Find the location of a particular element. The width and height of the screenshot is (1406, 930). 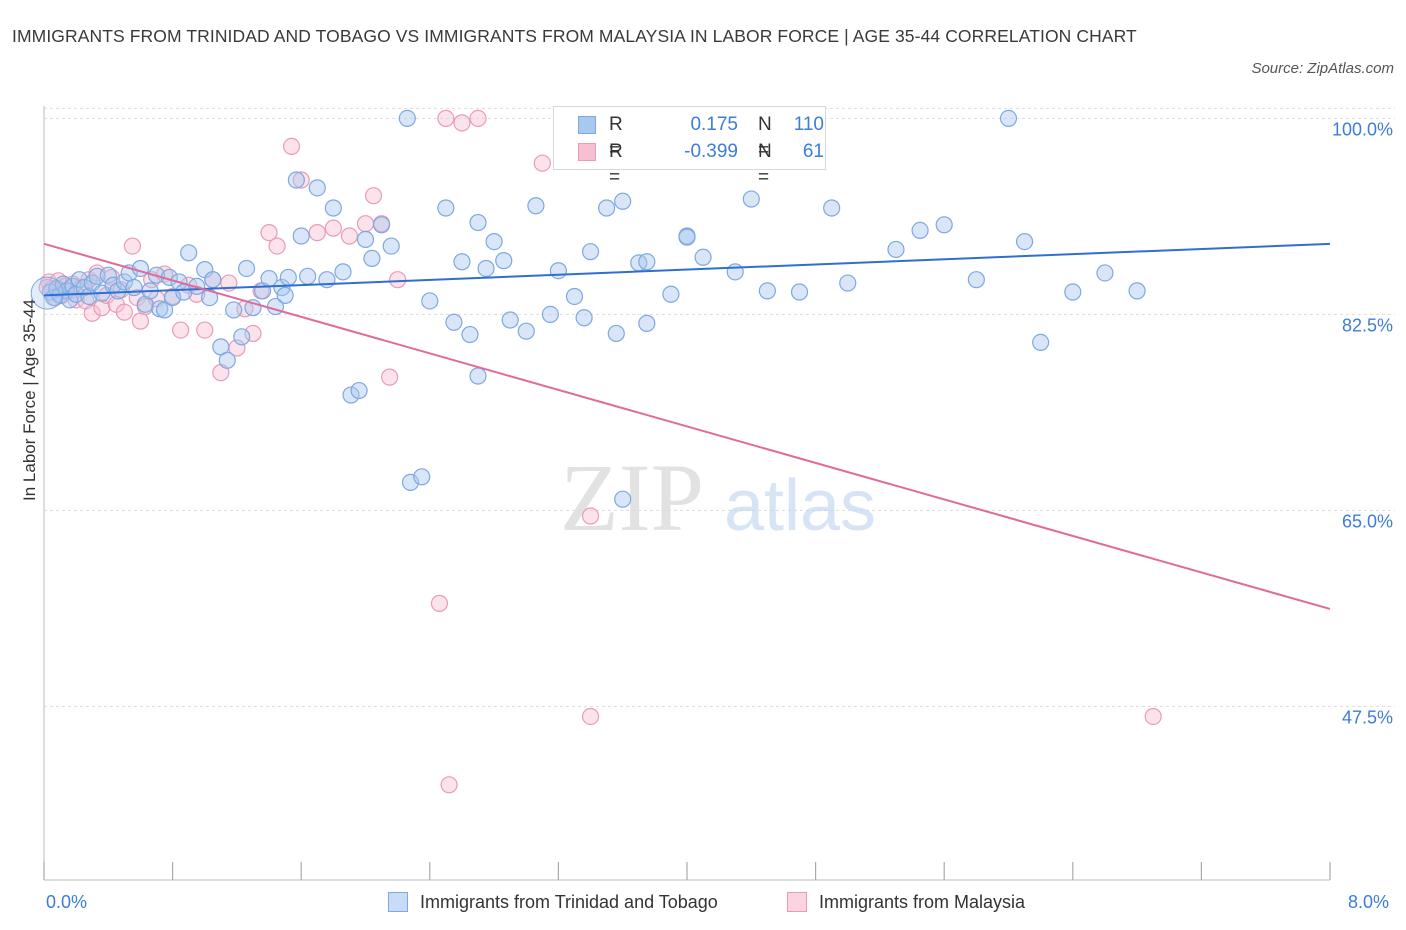

bottom-legend-label-malaysia: Immigrants from Malaysia is located at coordinates (922, 902).